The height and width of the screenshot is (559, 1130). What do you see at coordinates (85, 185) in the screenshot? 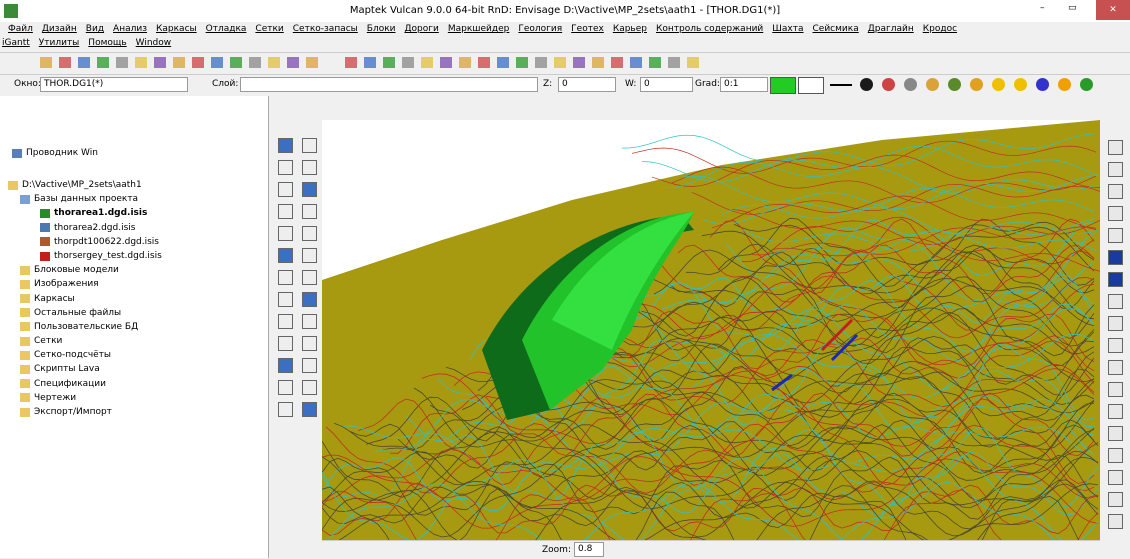
I see `tree-root: D:\Vactive\MP_2sets\aath1` at bounding box center [85, 185].